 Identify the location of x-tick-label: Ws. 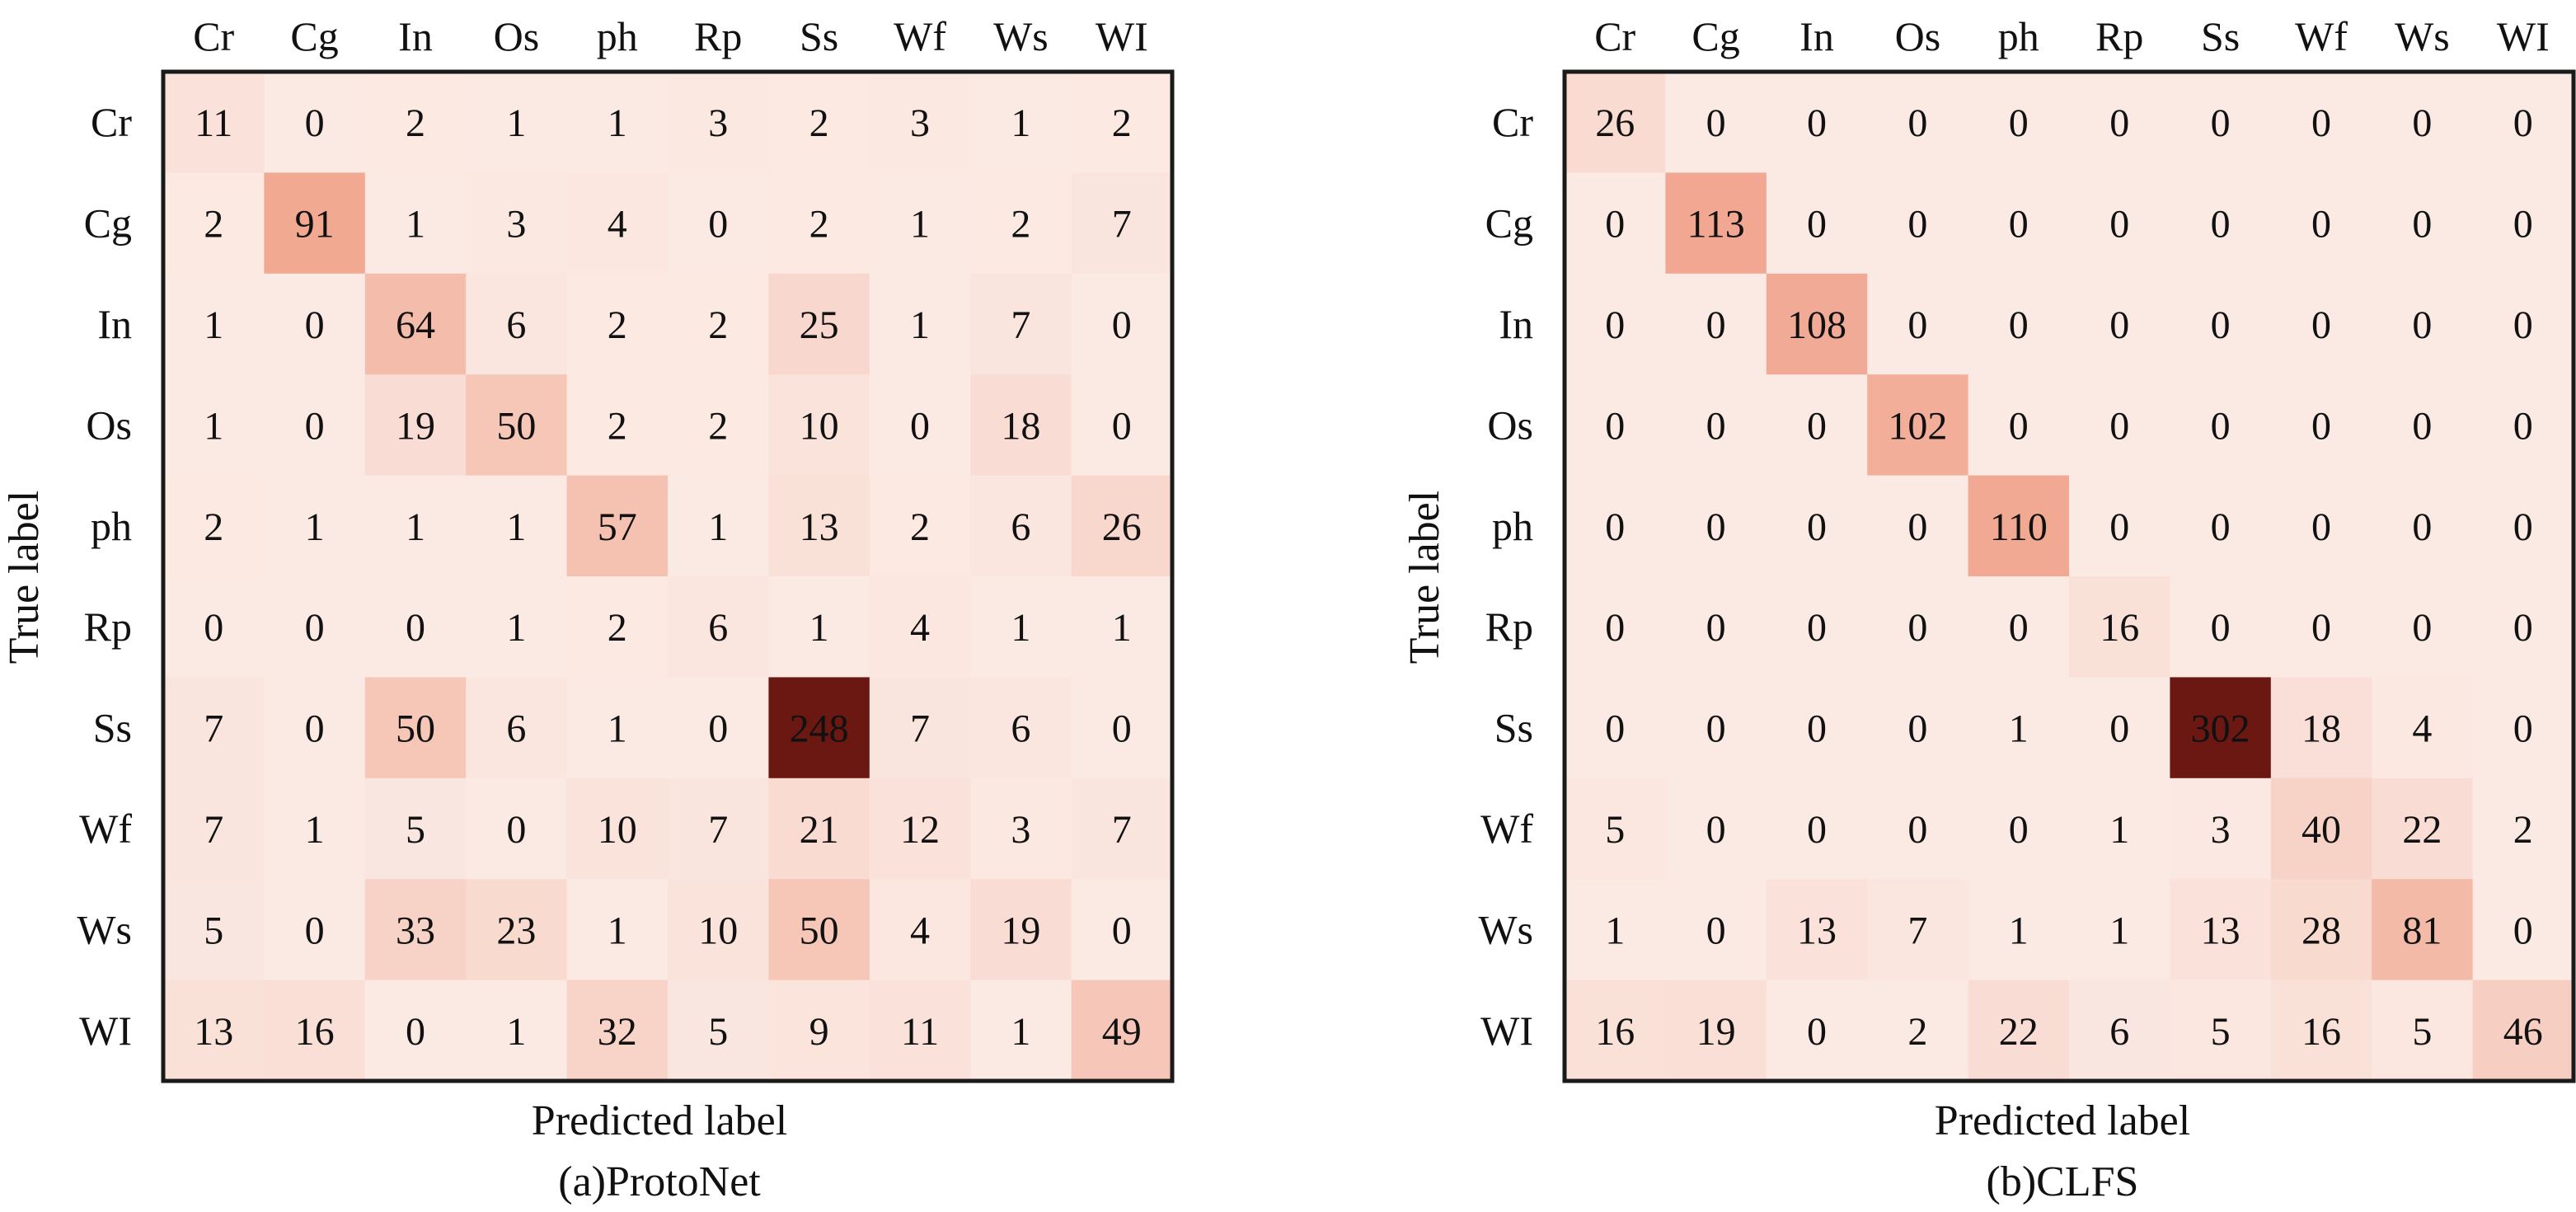
(2422, 36).